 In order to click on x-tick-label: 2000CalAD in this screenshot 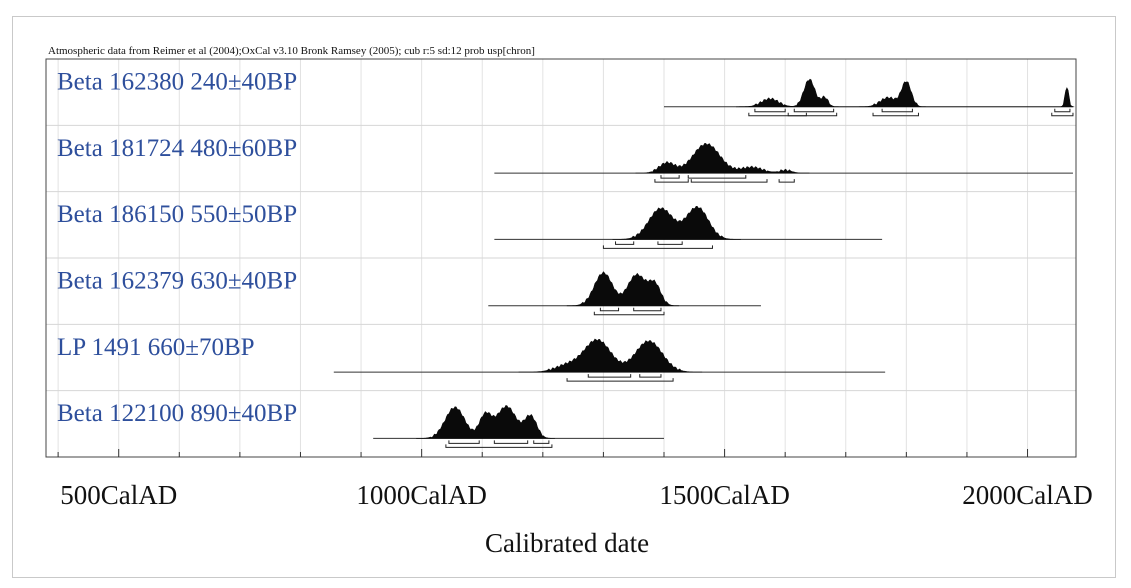, I will do `click(1027, 495)`.